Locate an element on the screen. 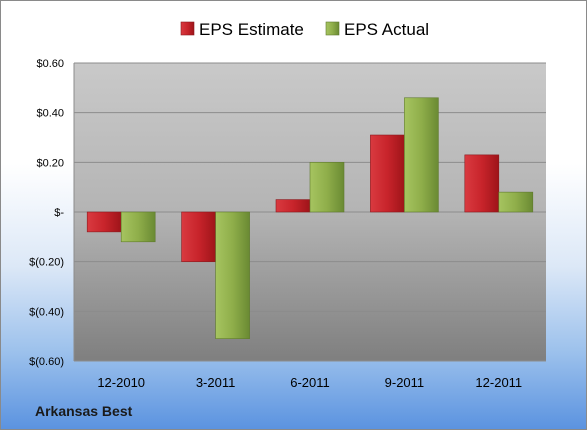  legend-label: EPS Actual is located at coordinates (386, 29).